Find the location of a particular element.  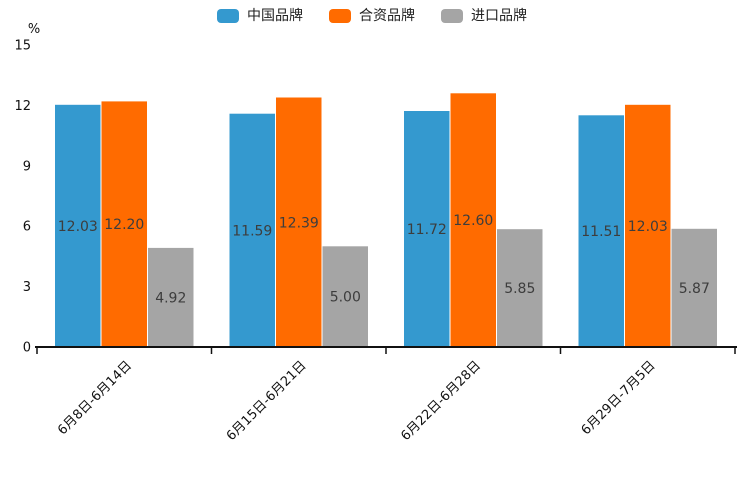

bar-value-label: 5.85 is located at coordinates (519, 289).